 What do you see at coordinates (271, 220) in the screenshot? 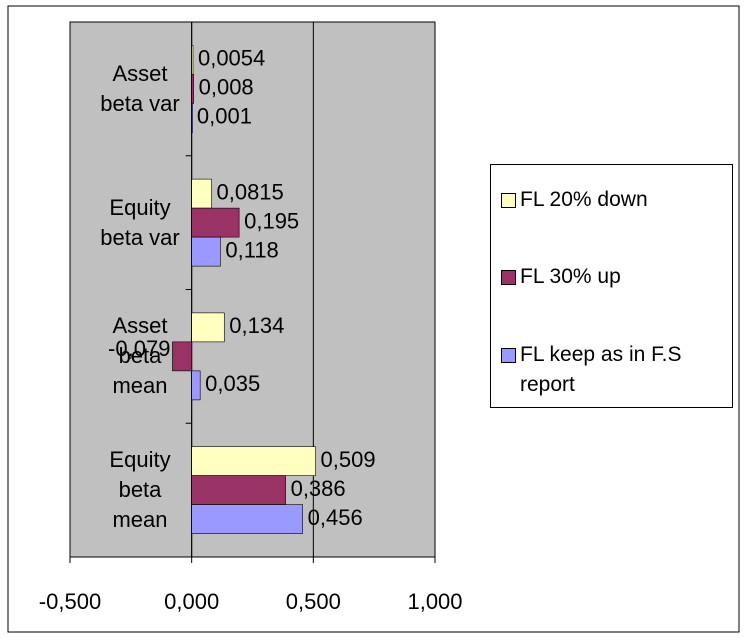
I see `value-label: 0,195` at bounding box center [271, 220].